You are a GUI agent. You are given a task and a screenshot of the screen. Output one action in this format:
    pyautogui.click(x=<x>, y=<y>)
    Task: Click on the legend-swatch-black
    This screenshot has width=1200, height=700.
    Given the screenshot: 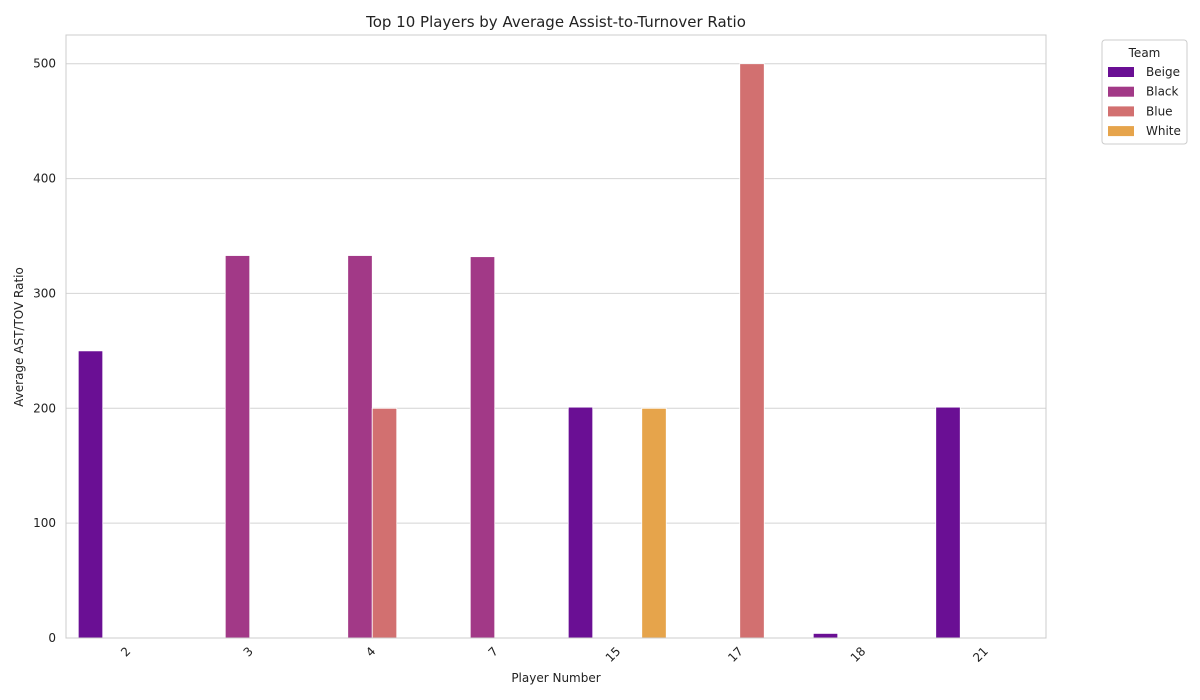 What is the action you would take?
    pyautogui.click(x=1121, y=91)
    